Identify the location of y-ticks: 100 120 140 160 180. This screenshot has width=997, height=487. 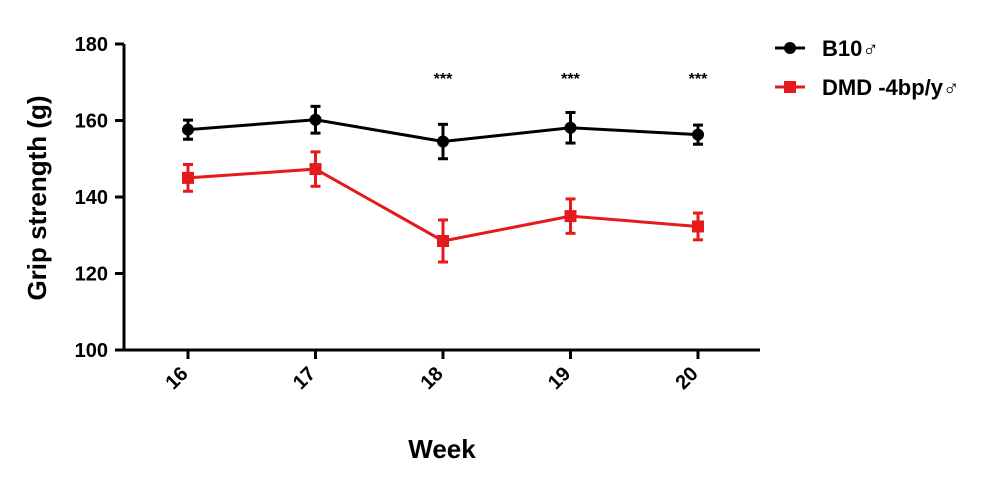
(99, 198).